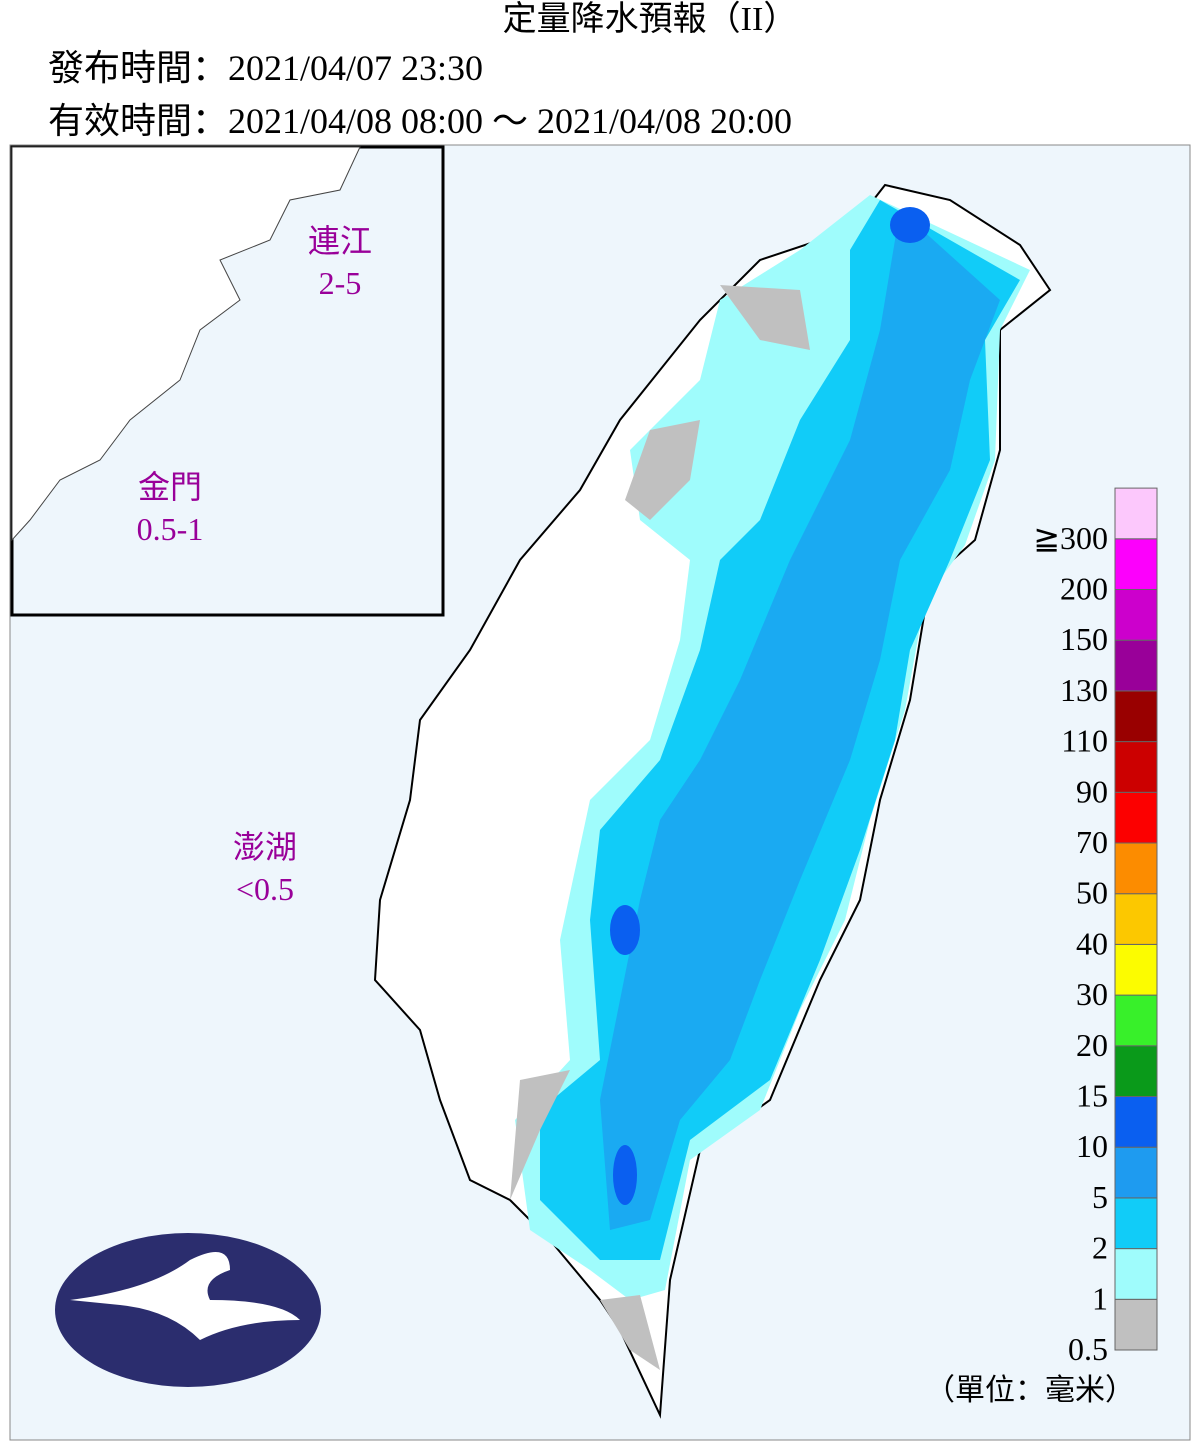 Image resolution: width=1200 pixels, height=1446 pixels. I want to click on legend-label: 90, so click(1092, 791).